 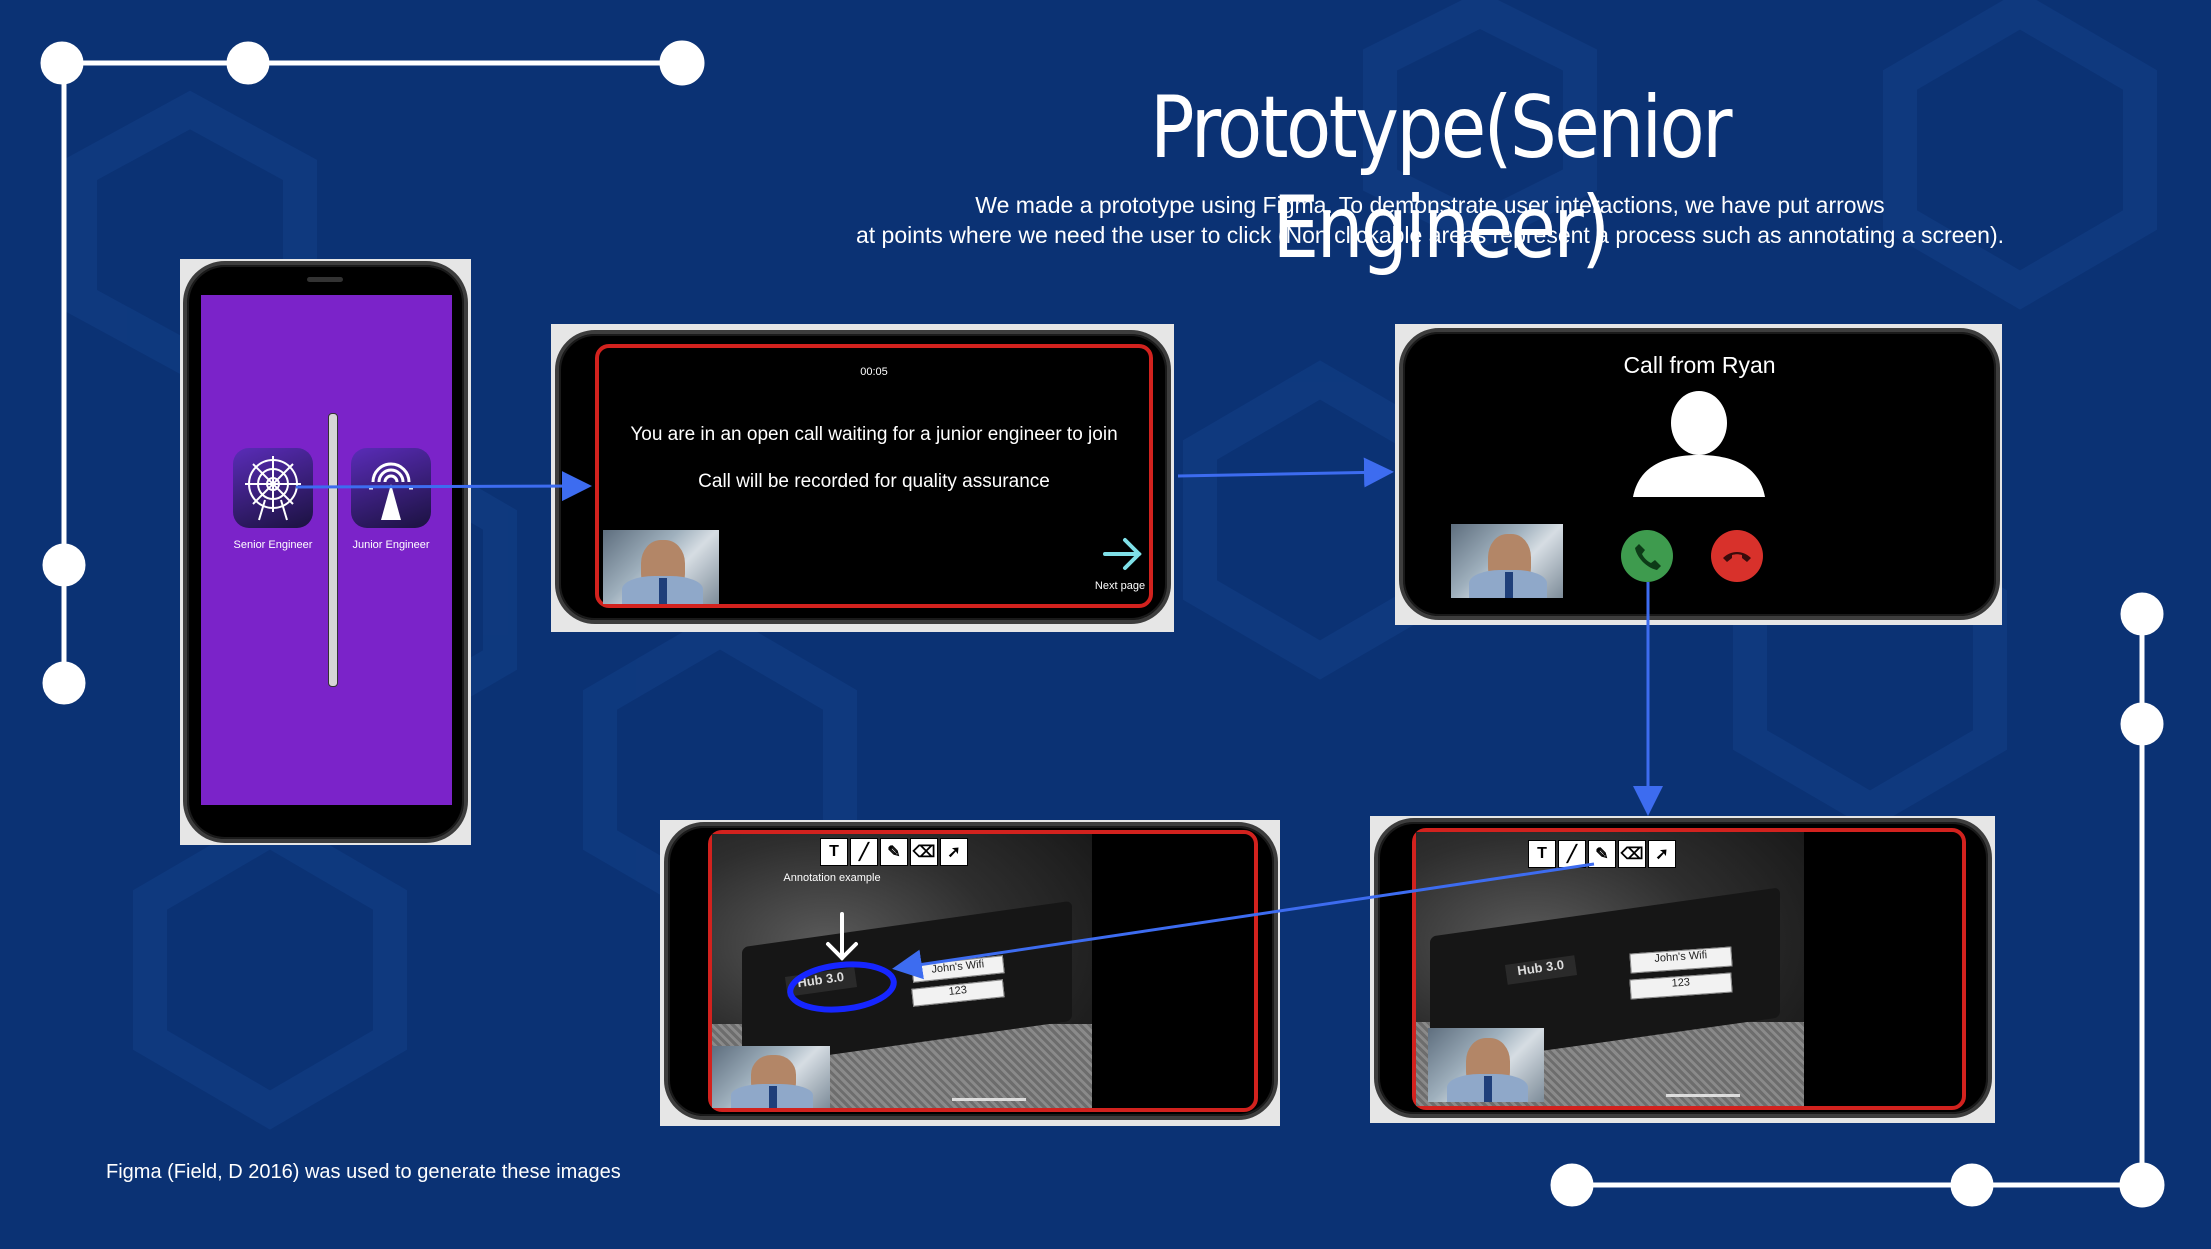 I want to click on radar-icon, so click(x=273, y=488).